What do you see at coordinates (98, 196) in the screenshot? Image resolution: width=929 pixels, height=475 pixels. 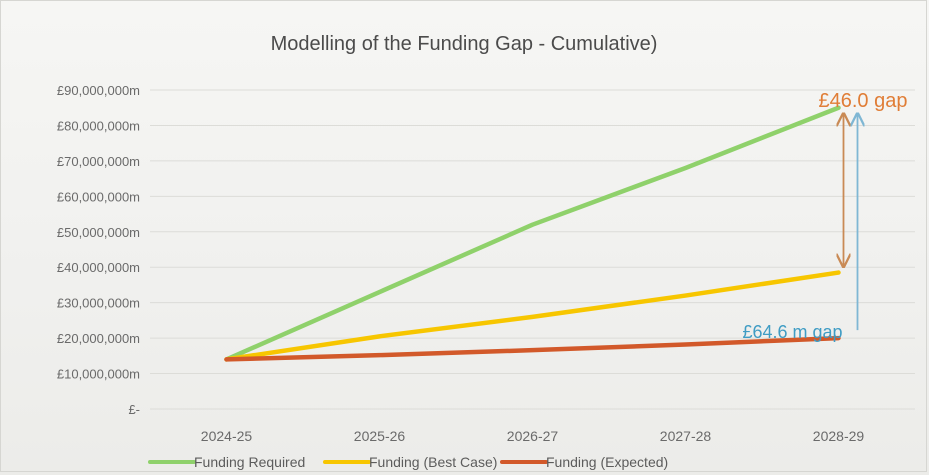 I see `y-tick-label: £60,000,000m` at bounding box center [98, 196].